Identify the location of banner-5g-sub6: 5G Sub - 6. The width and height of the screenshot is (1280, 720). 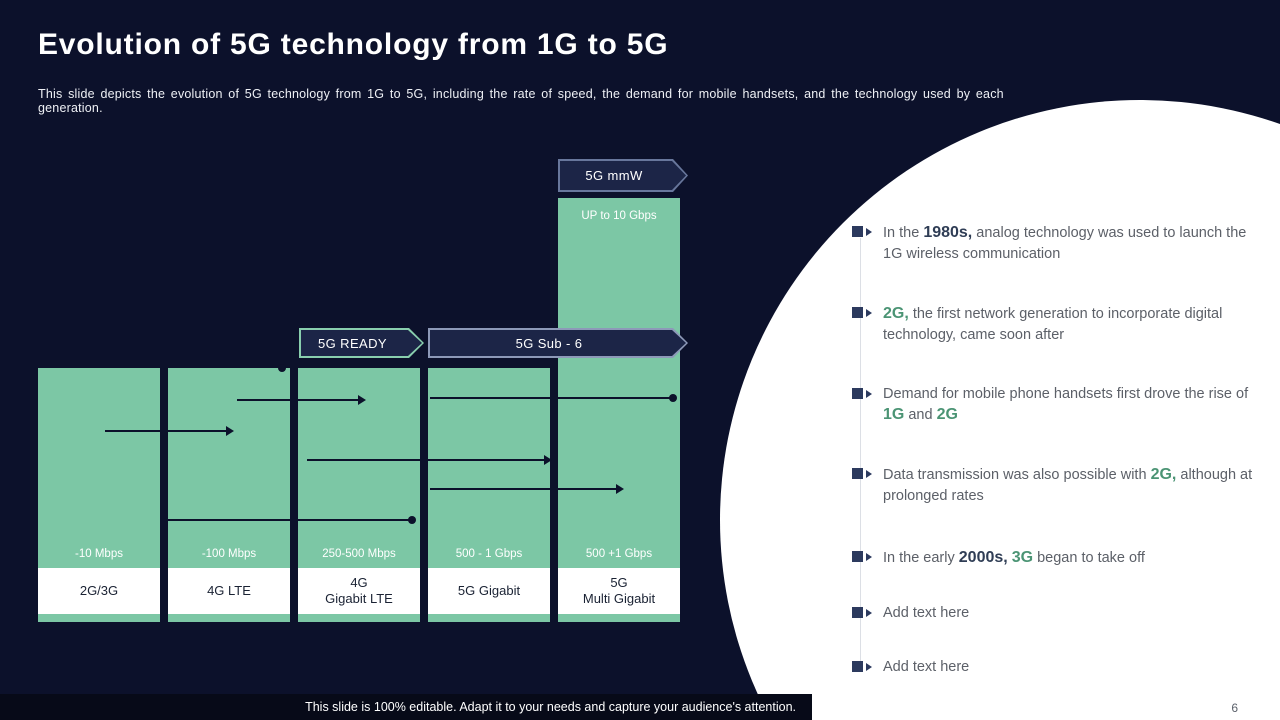
(558, 343).